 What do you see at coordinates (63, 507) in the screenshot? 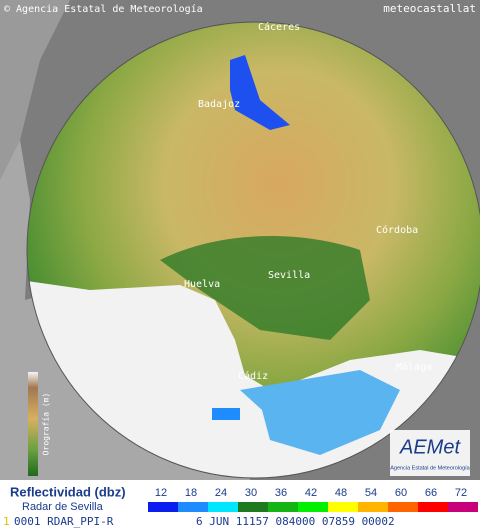
I see `radar-name: Radar de Sevilla` at bounding box center [63, 507].